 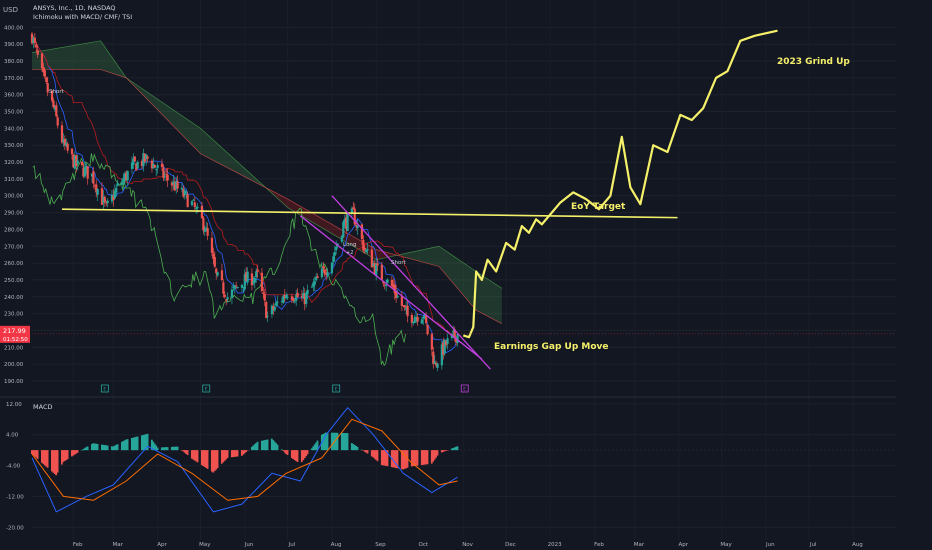 I want to click on long-signal-label: Long, so click(x=349, y=245).